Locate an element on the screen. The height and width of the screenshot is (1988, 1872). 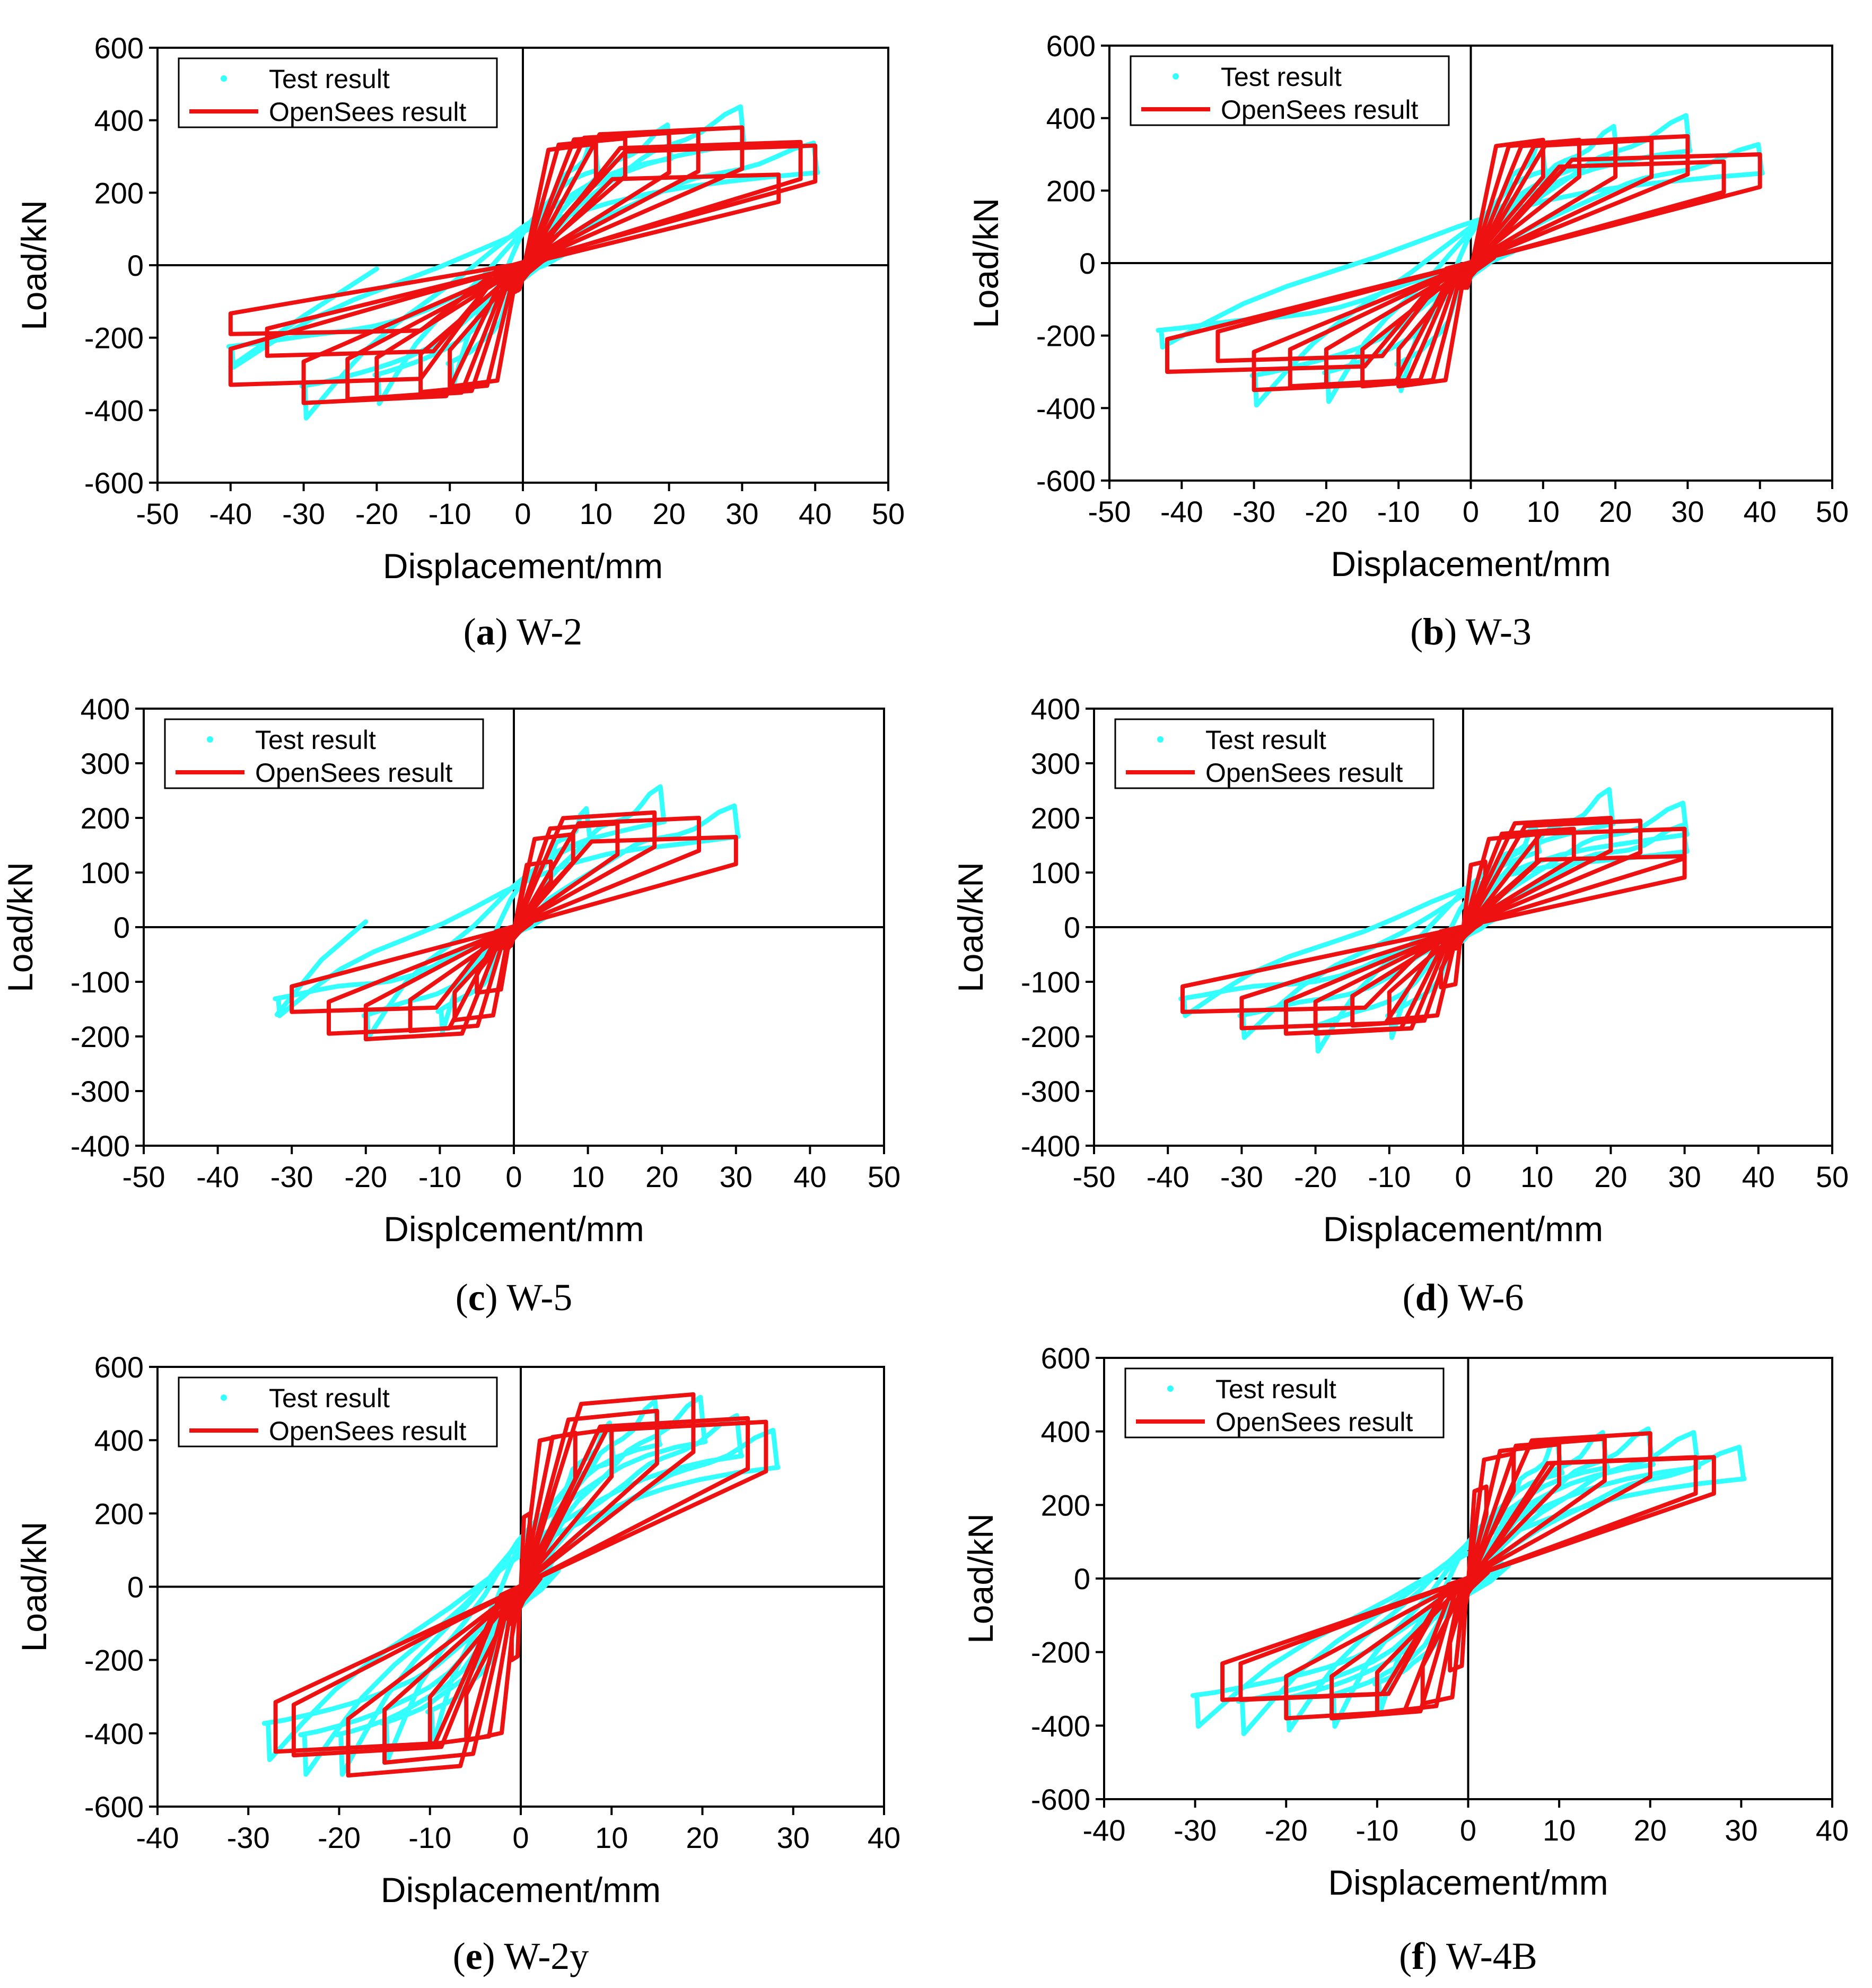
panel-caption: (a) W-2 is located at coordinates (523, 632).